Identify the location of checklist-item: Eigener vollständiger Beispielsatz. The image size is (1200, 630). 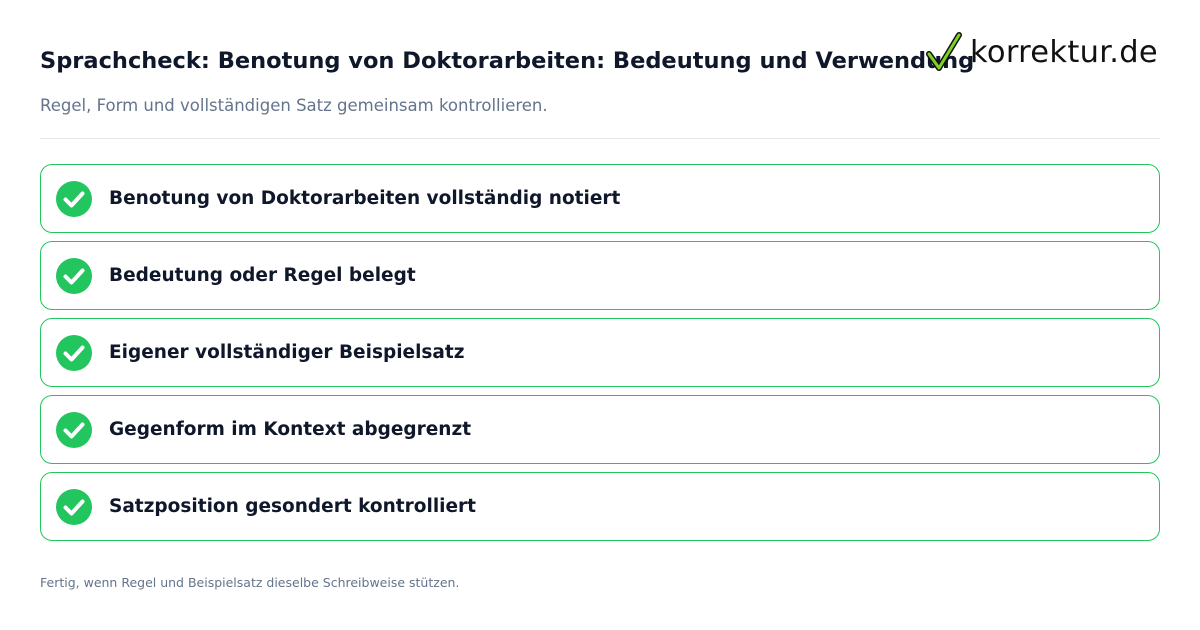
(600, 352).